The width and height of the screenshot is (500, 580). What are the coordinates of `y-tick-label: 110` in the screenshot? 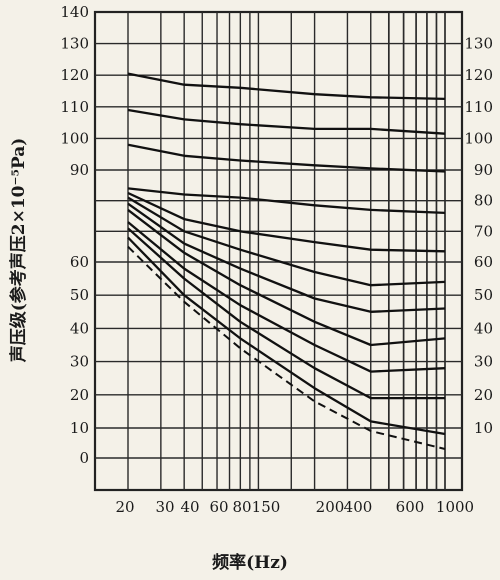 It's located at (74, 107).